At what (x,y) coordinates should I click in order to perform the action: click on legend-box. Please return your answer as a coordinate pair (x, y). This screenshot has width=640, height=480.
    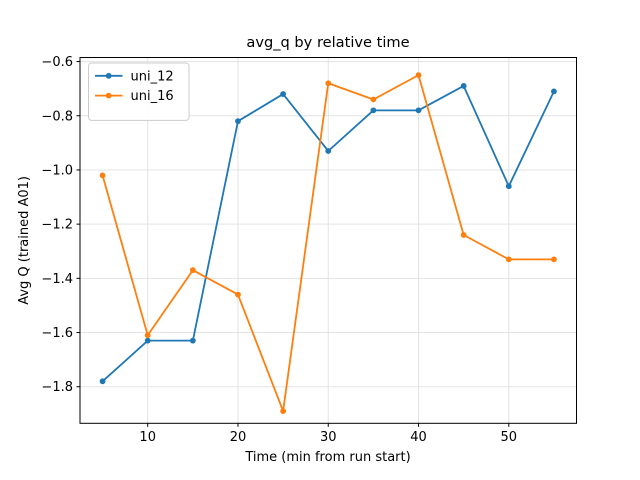
    Looking at the image, I should click on (139, 91).